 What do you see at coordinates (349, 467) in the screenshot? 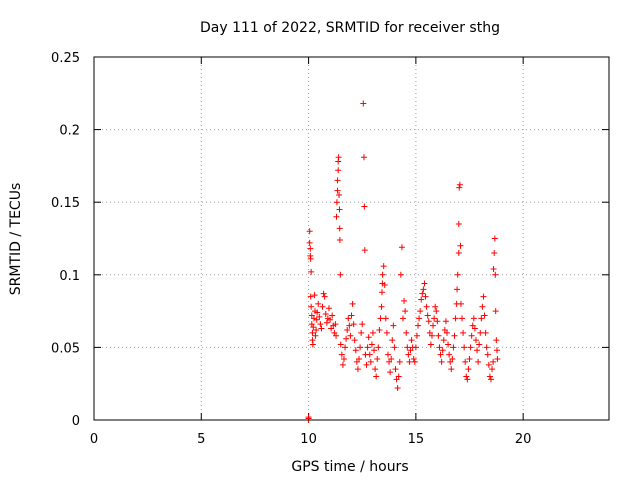
I see `x-axis-label: GPS time / hours` at bounding box center [349, 467].